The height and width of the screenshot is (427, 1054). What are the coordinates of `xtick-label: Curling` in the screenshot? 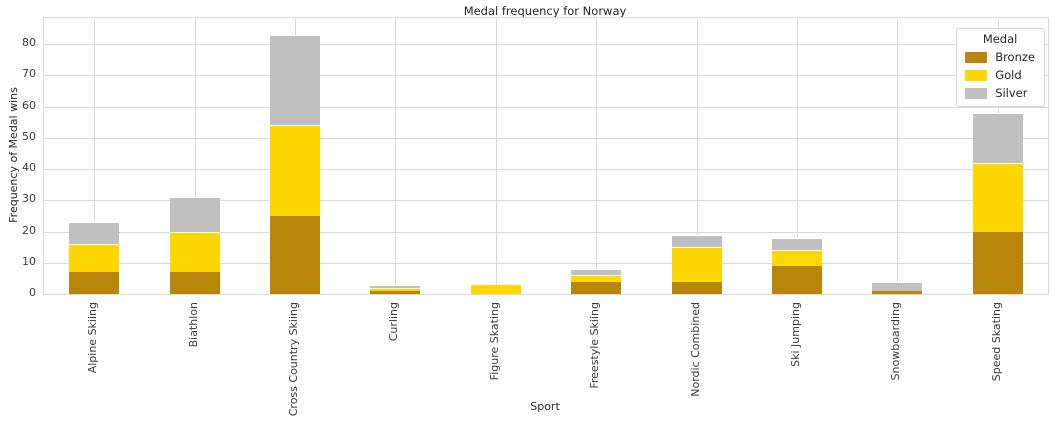 It's located at (394, 322).